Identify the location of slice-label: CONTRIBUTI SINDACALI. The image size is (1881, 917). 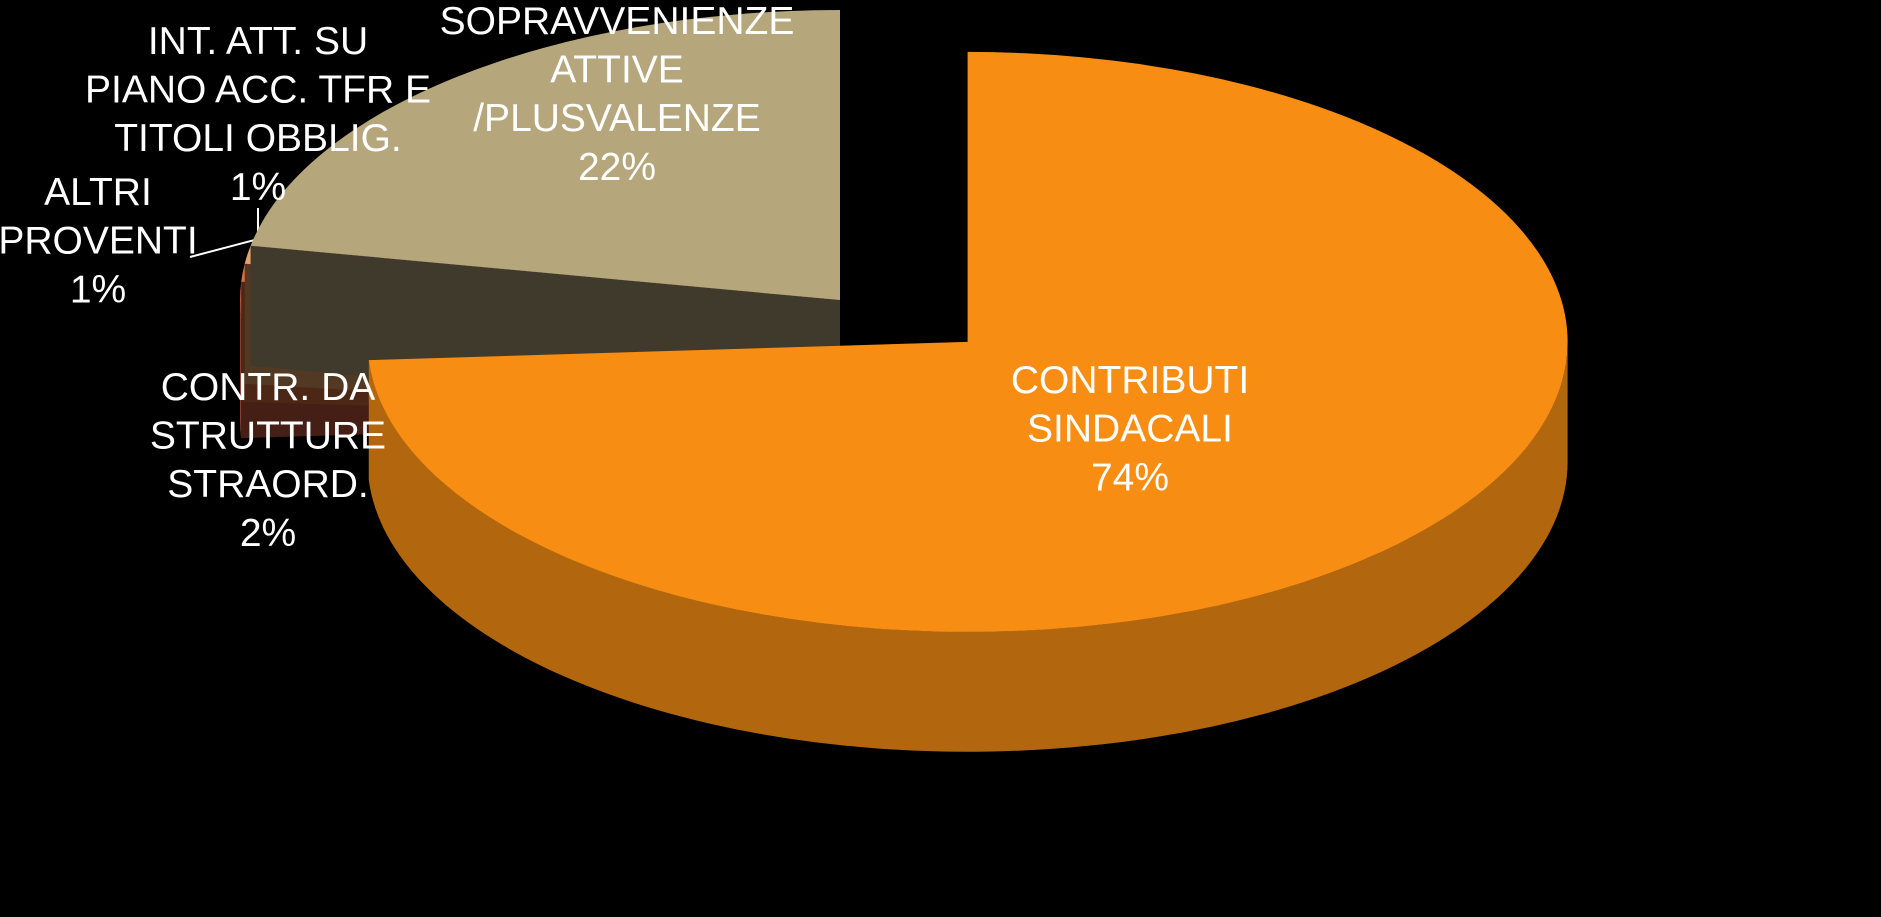
(1130, 405).